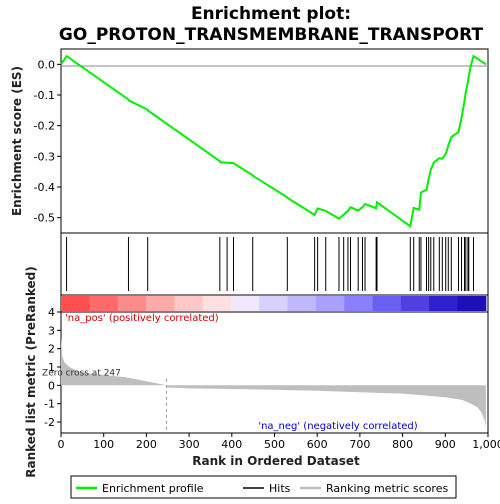  I want to click on es-tick-label: -0.3, so click(44, 156).